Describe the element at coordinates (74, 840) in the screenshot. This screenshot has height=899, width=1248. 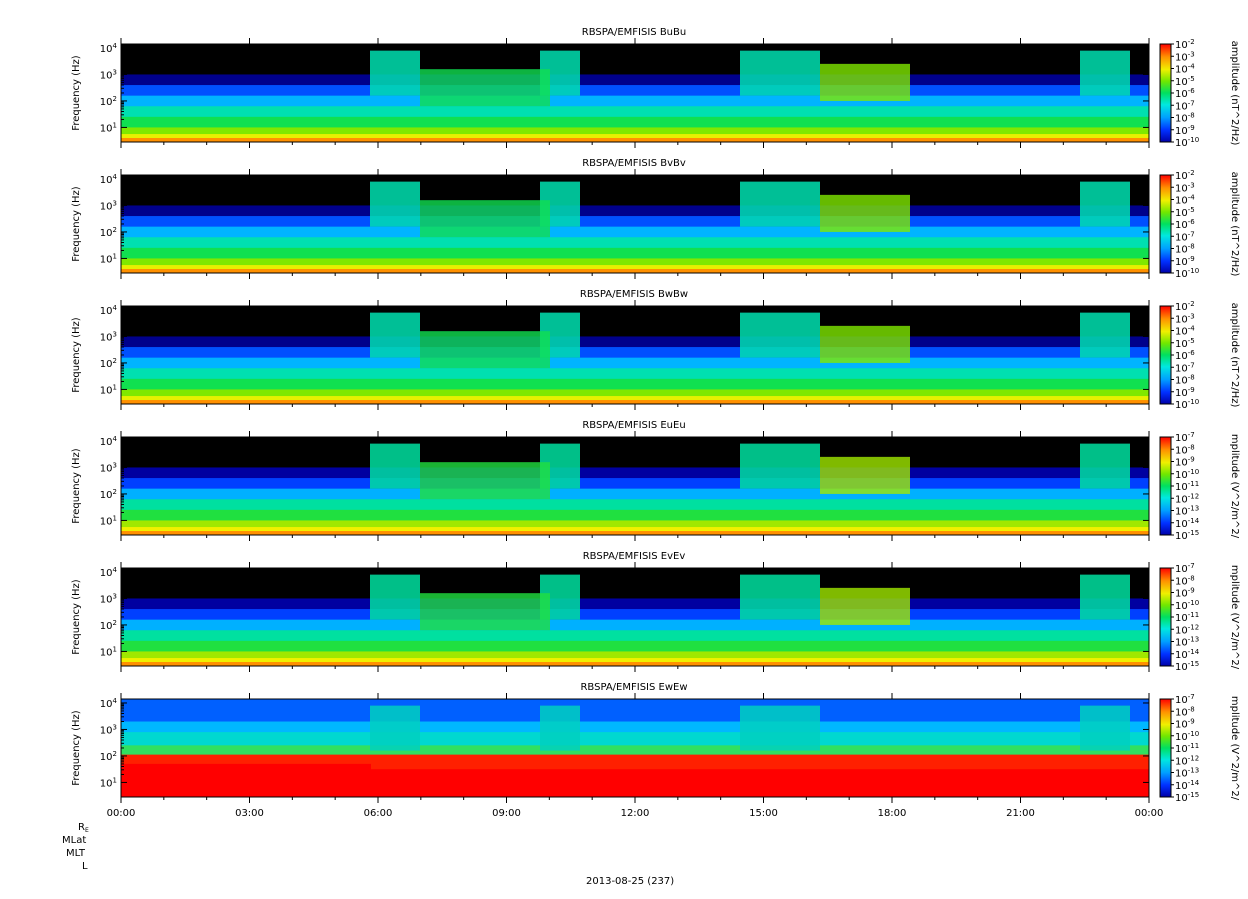
I see `orbit-label-mlat: MLat` at that location.